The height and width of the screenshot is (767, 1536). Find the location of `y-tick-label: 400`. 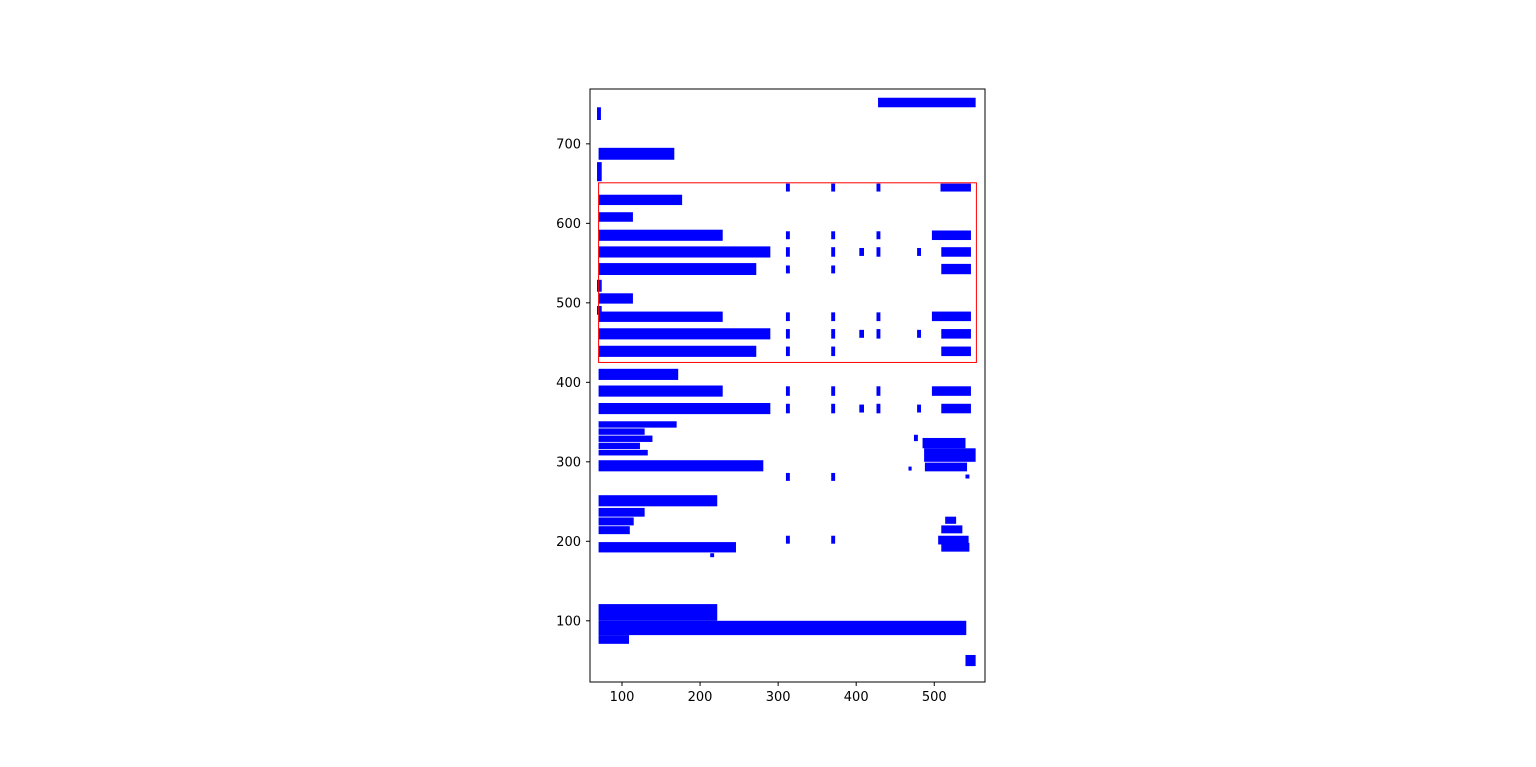

y-tick-label: 400 is located at coordinates (568, 383).